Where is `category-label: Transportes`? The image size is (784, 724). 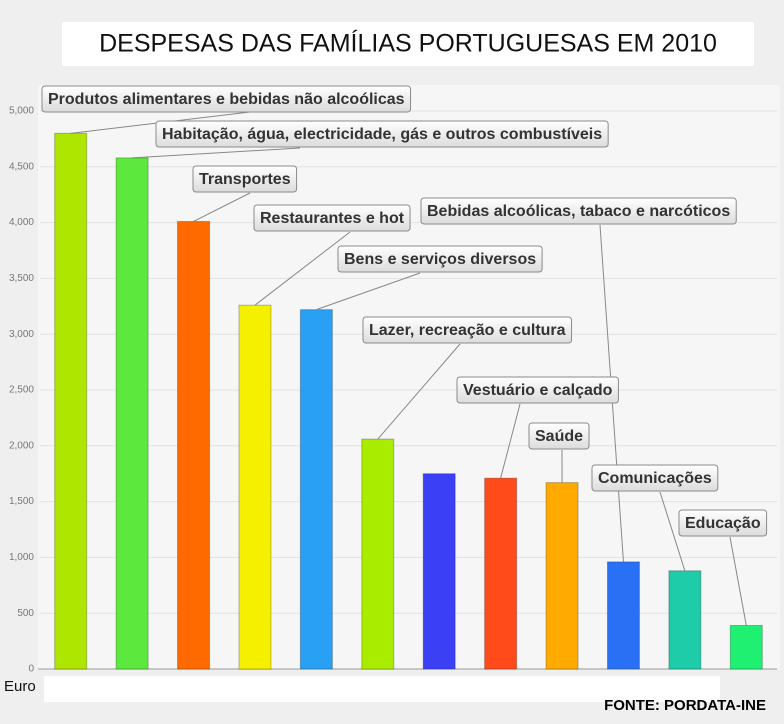
category-label: Transportes is located at coordinates (245, 179).